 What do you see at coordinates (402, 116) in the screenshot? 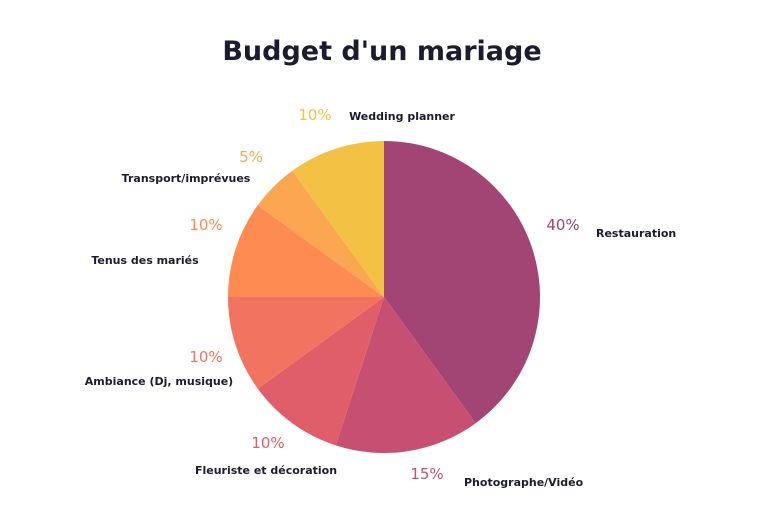
I see `pie-category-label: Wedding planner` at bounding box center [402, 116].